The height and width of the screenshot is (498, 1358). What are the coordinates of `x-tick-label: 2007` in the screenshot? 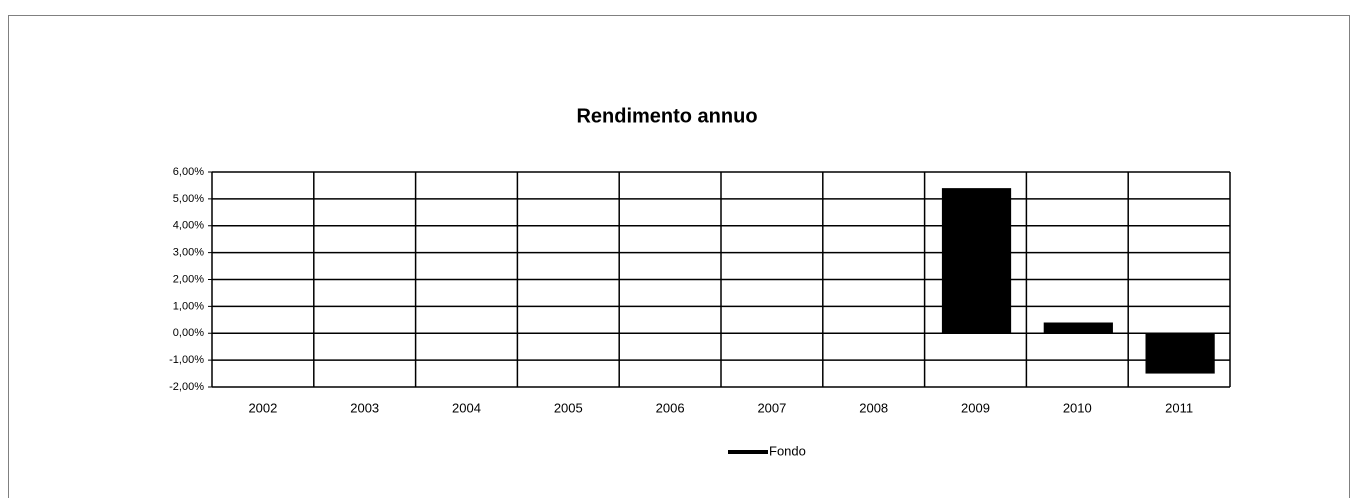 It's located at (771, 407).